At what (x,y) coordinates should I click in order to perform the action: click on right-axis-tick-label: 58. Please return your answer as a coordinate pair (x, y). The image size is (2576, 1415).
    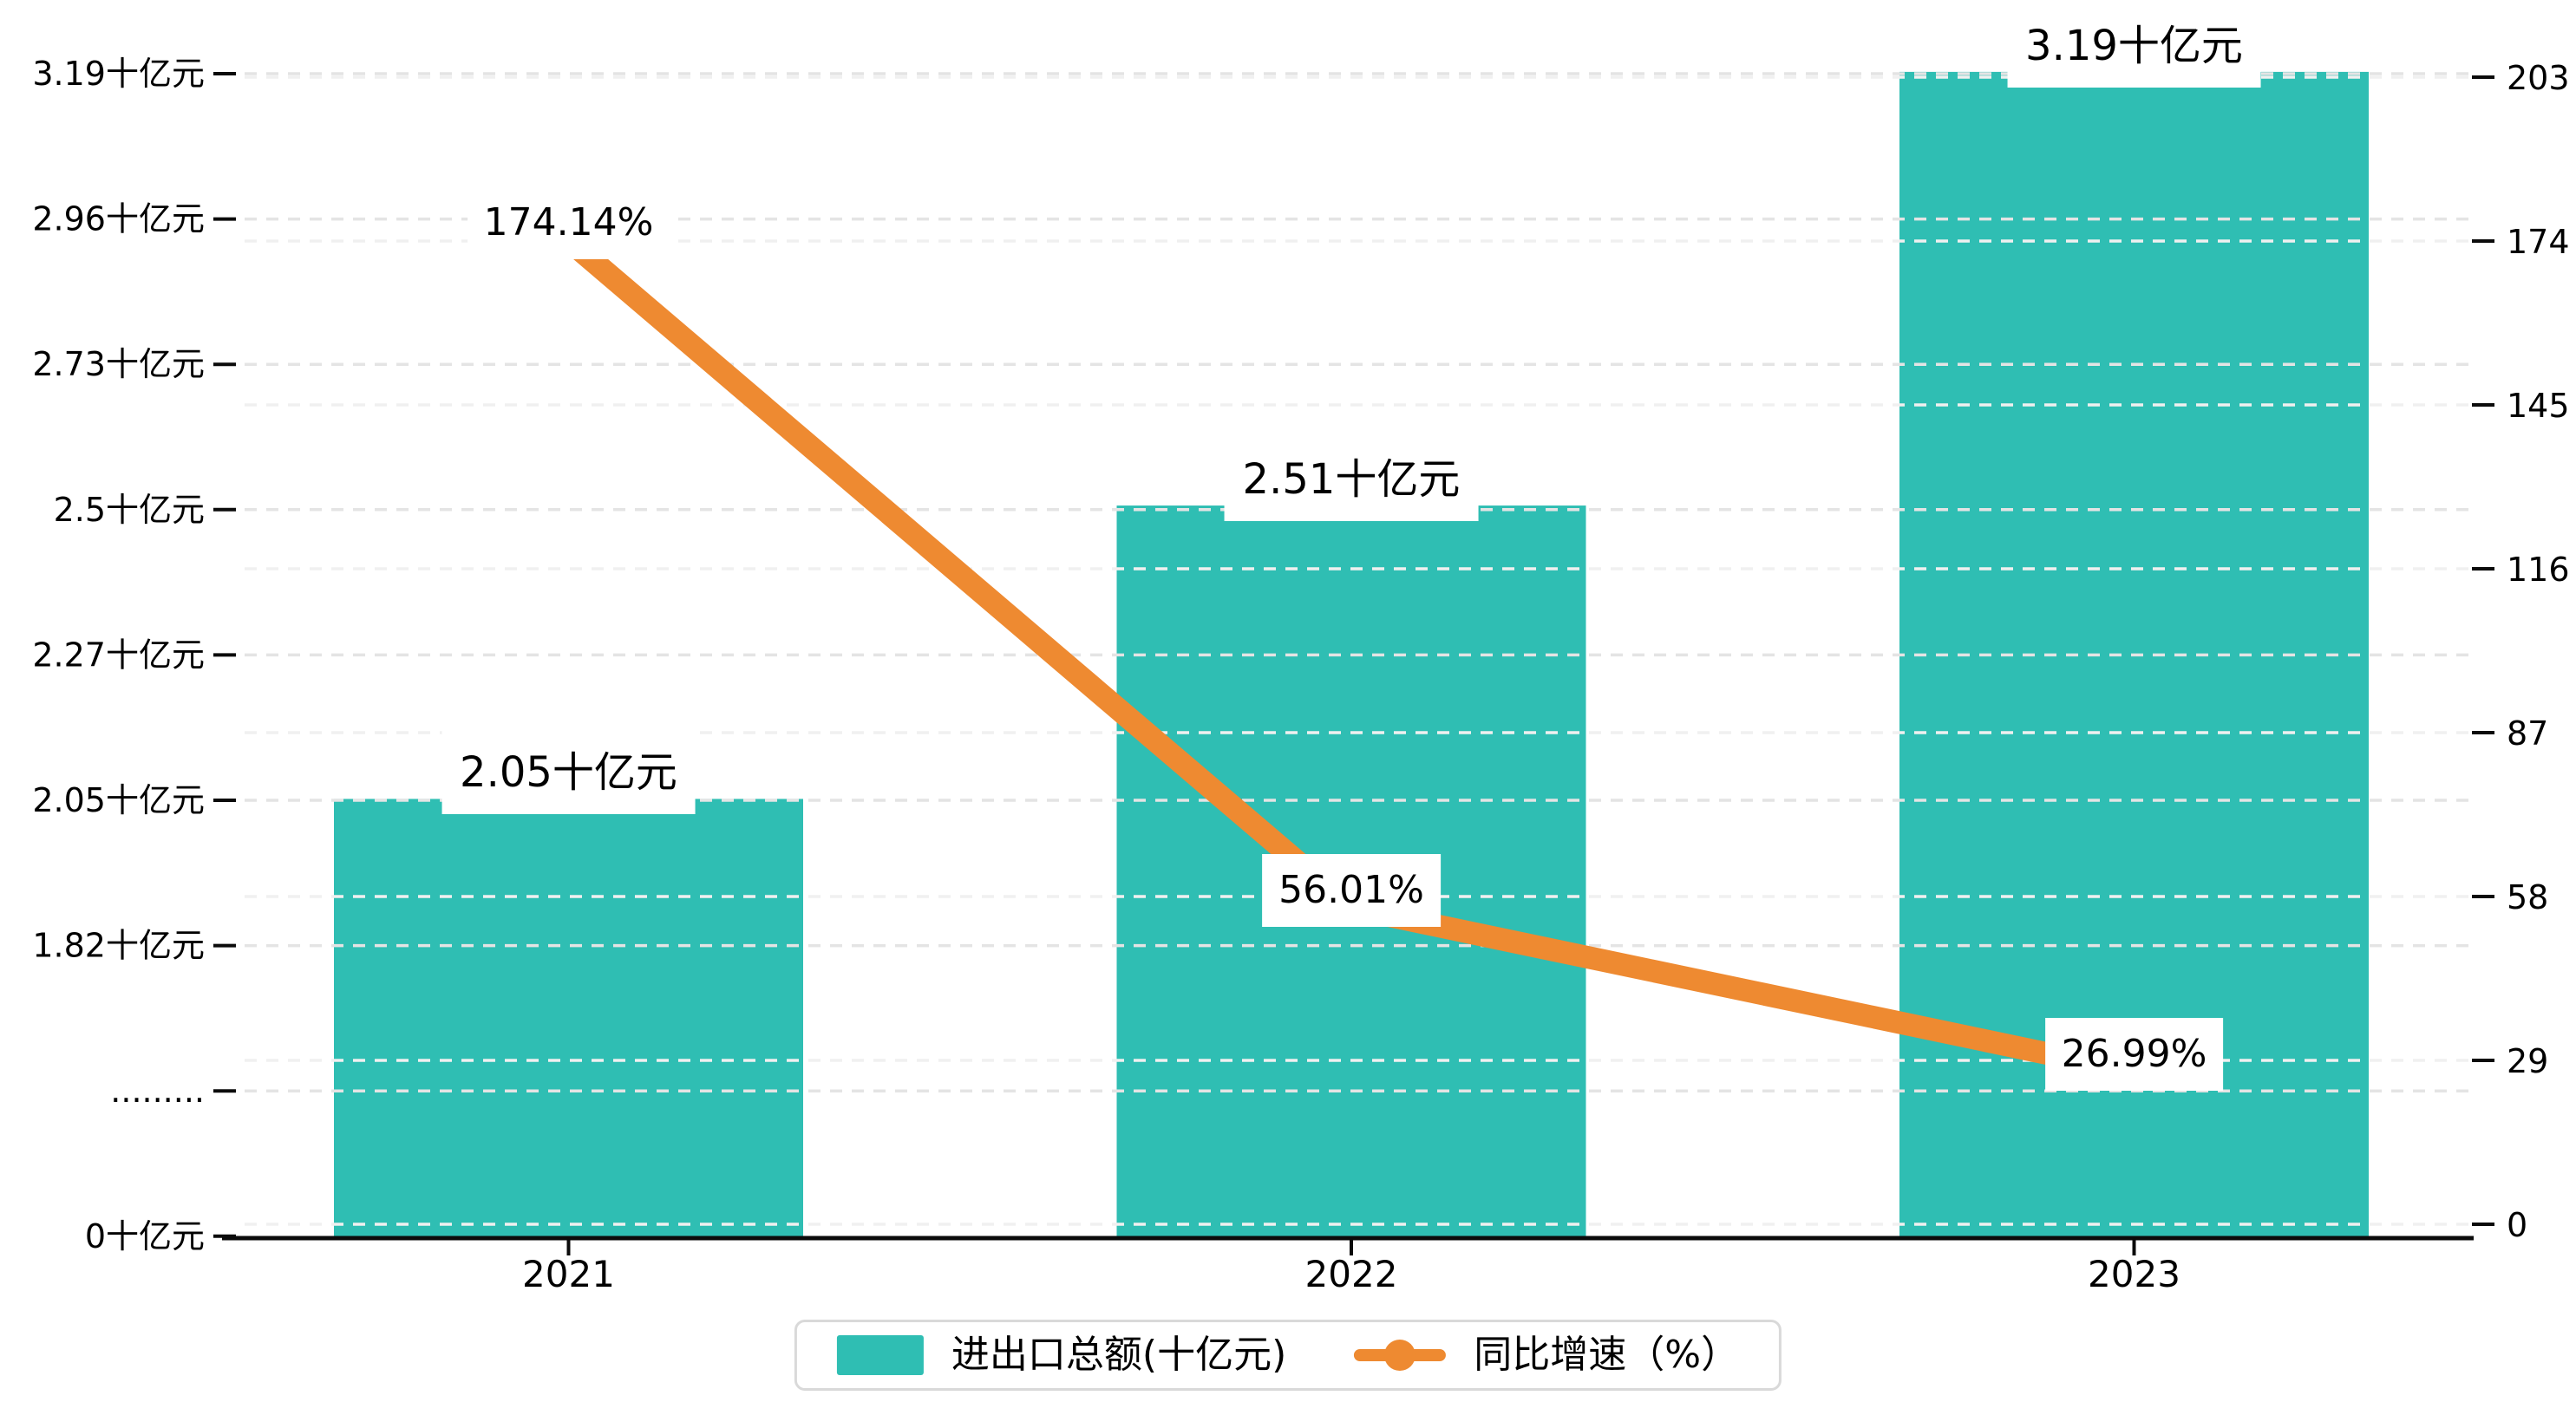
    Looking at the image, I should click on (2527, 897).